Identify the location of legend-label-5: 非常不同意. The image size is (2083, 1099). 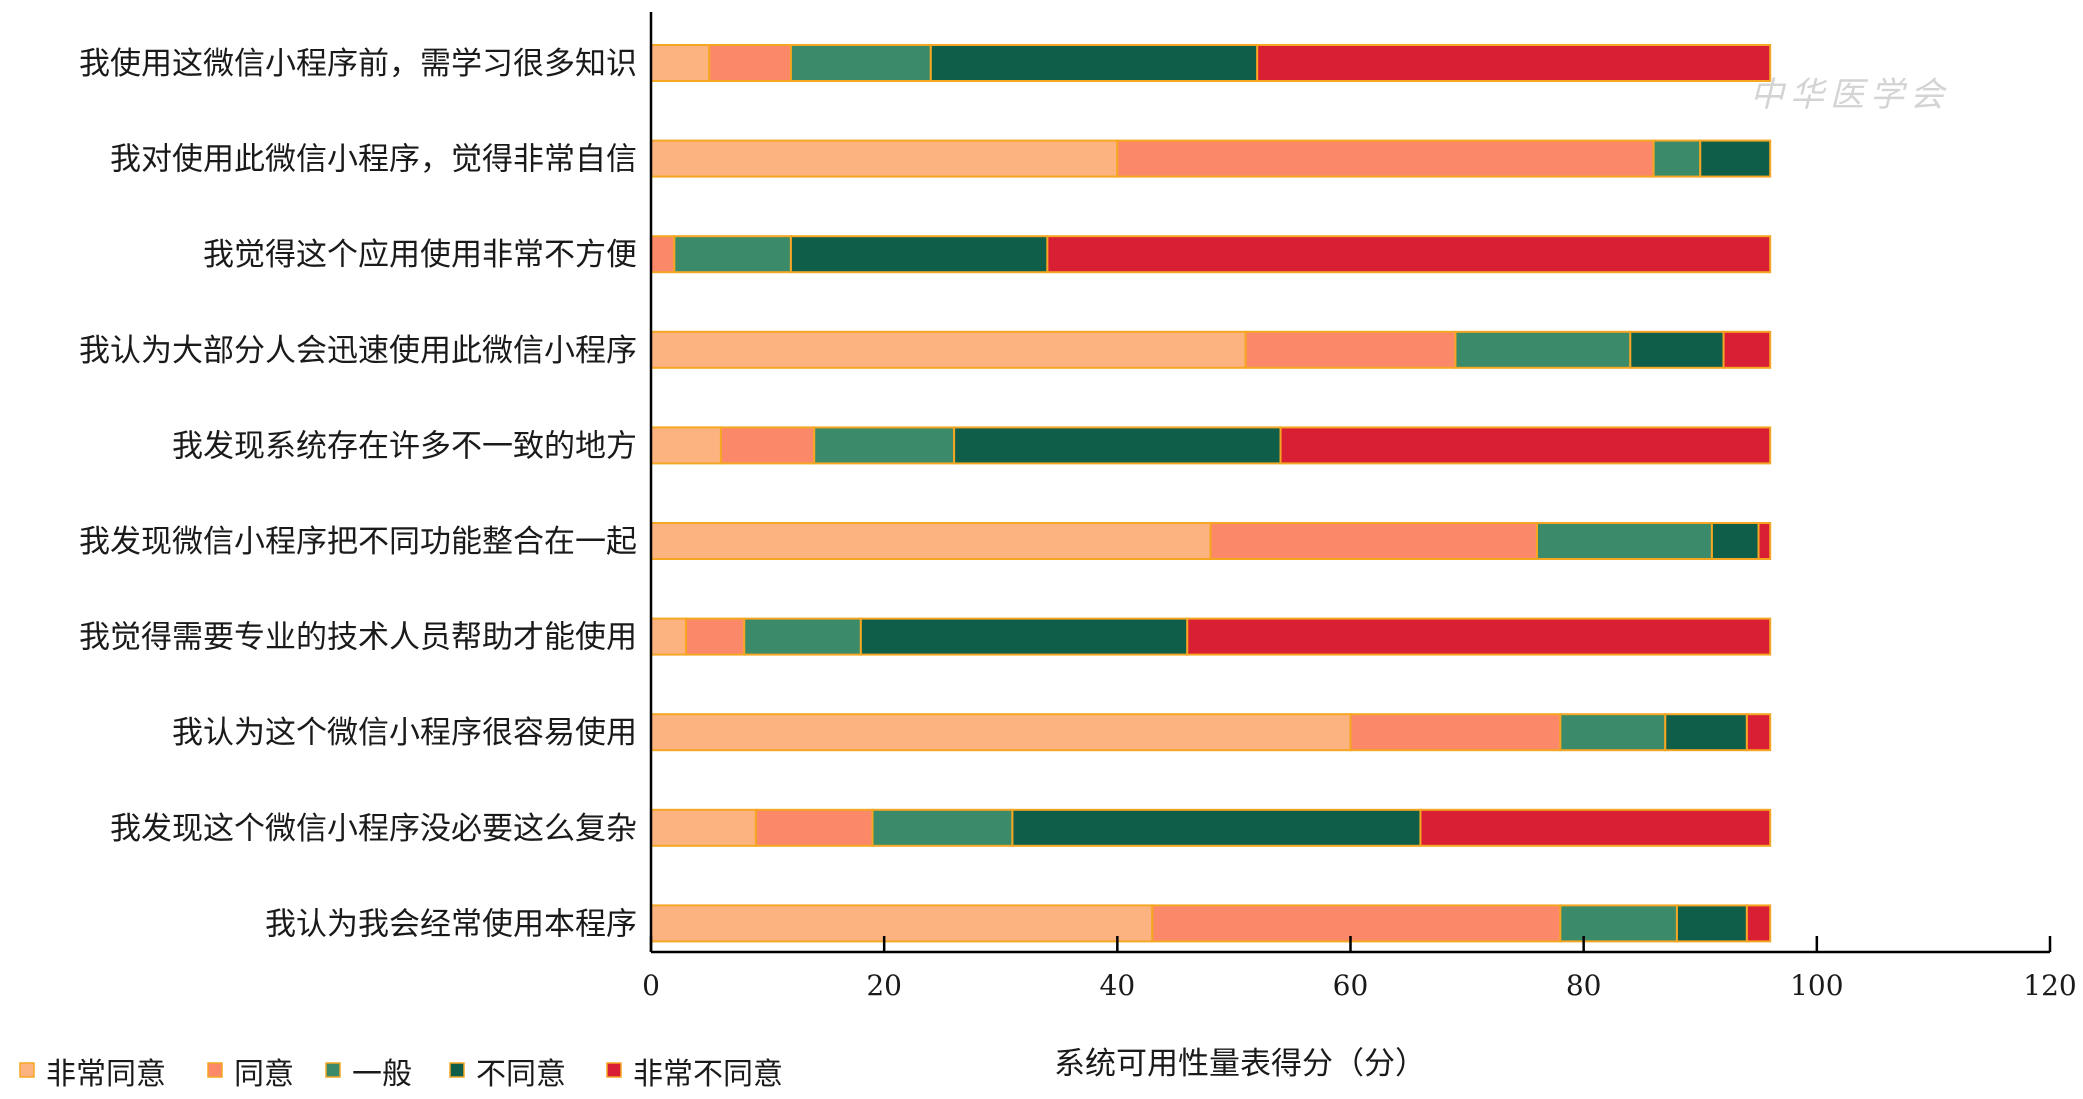
(708, 1074).